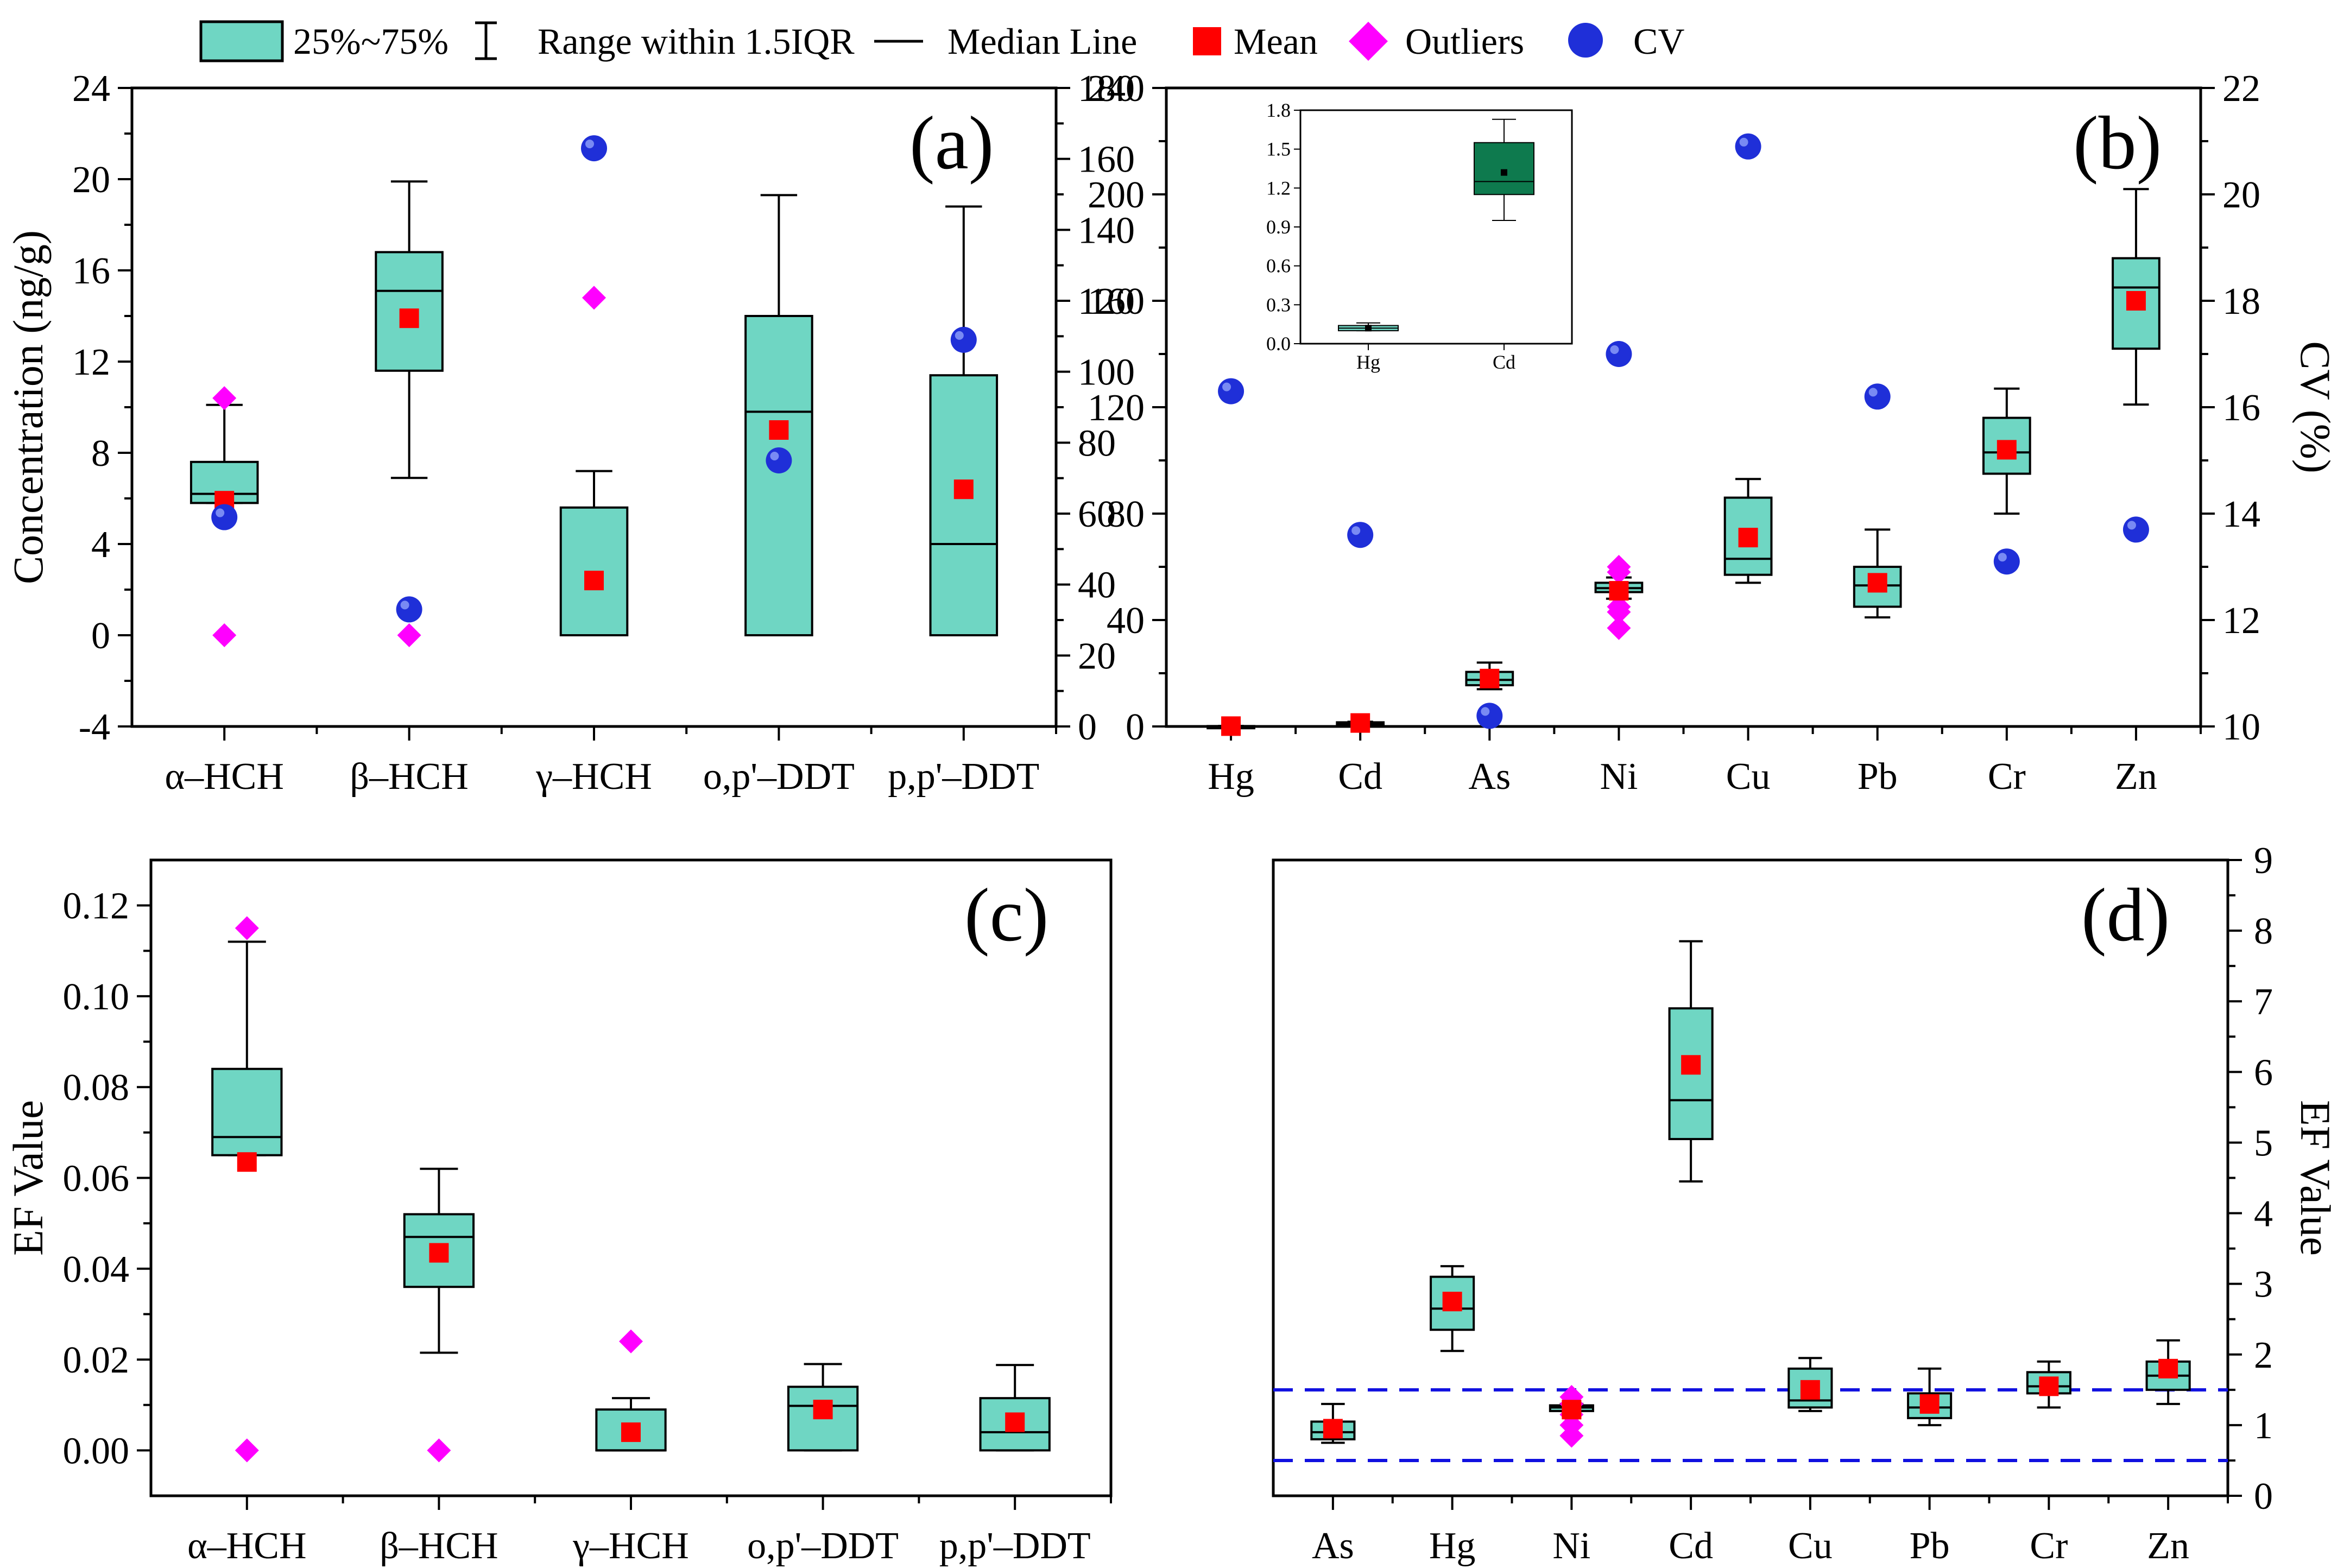 This screenshot has height=1568, width=2331. I want to click on legend-median-label: Median Line, so click(1042, 41).